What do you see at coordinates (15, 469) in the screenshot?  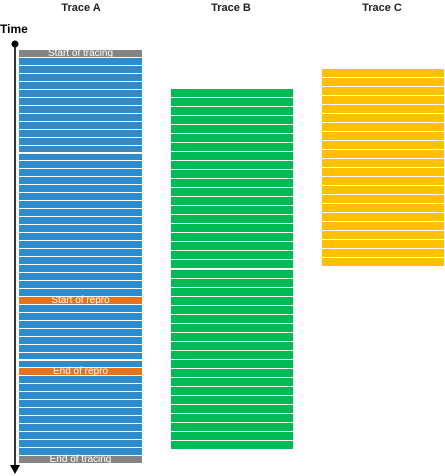 I see `time-axis-arrowhead` at bounding box center [15, 469].